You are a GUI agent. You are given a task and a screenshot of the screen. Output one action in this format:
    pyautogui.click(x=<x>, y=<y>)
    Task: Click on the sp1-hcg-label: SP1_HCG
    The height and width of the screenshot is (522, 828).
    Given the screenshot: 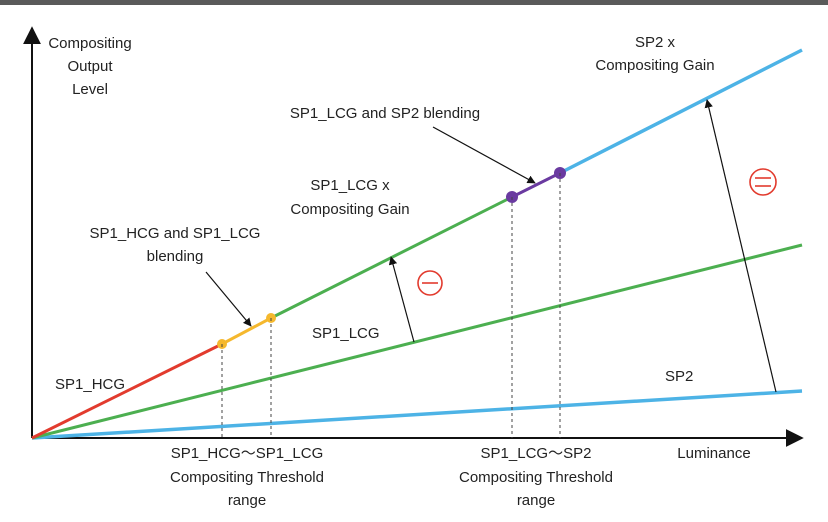 What is the action you would take?
    pyautogui.click(x=90, y=384)
    